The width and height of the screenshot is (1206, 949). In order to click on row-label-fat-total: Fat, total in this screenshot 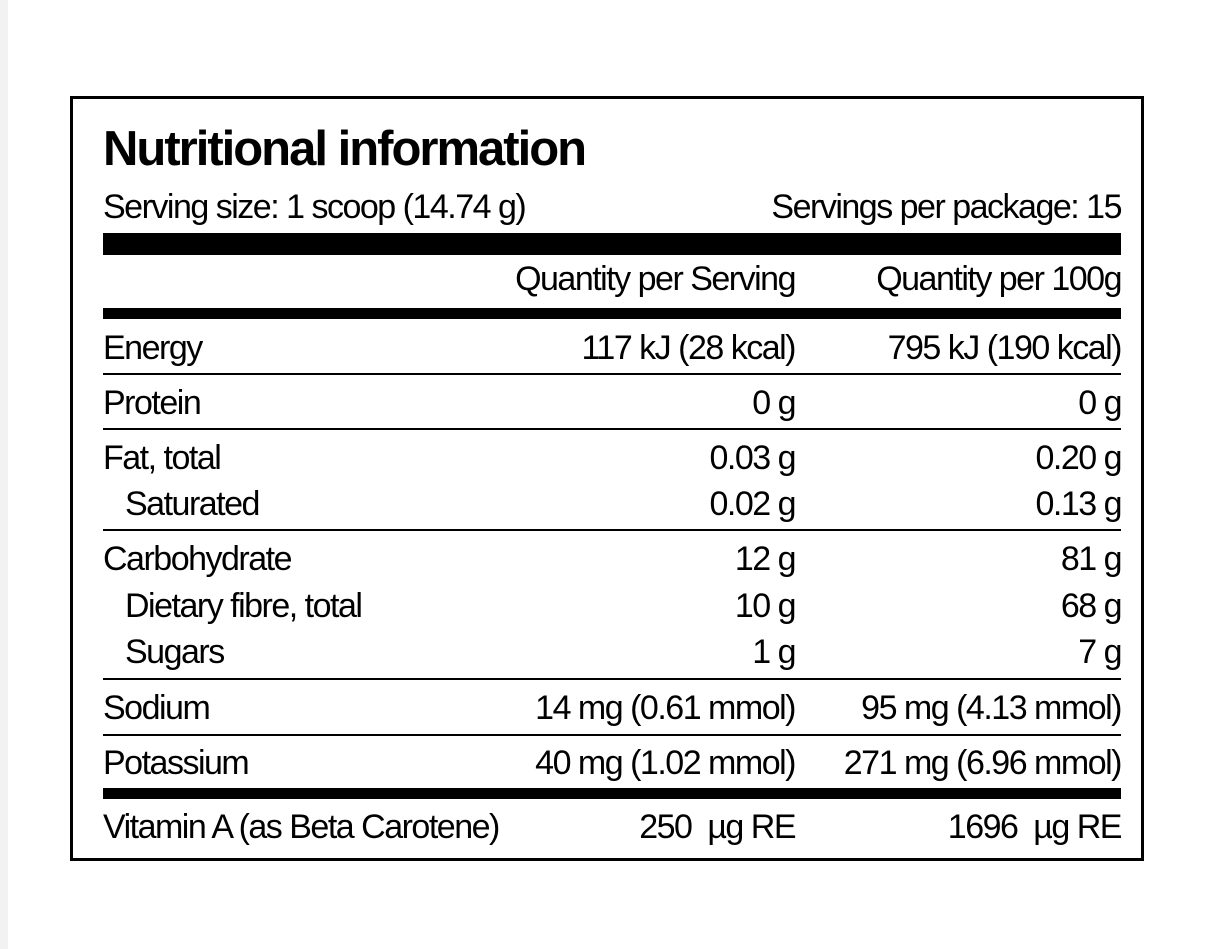, I will do `click(162, 458)`.